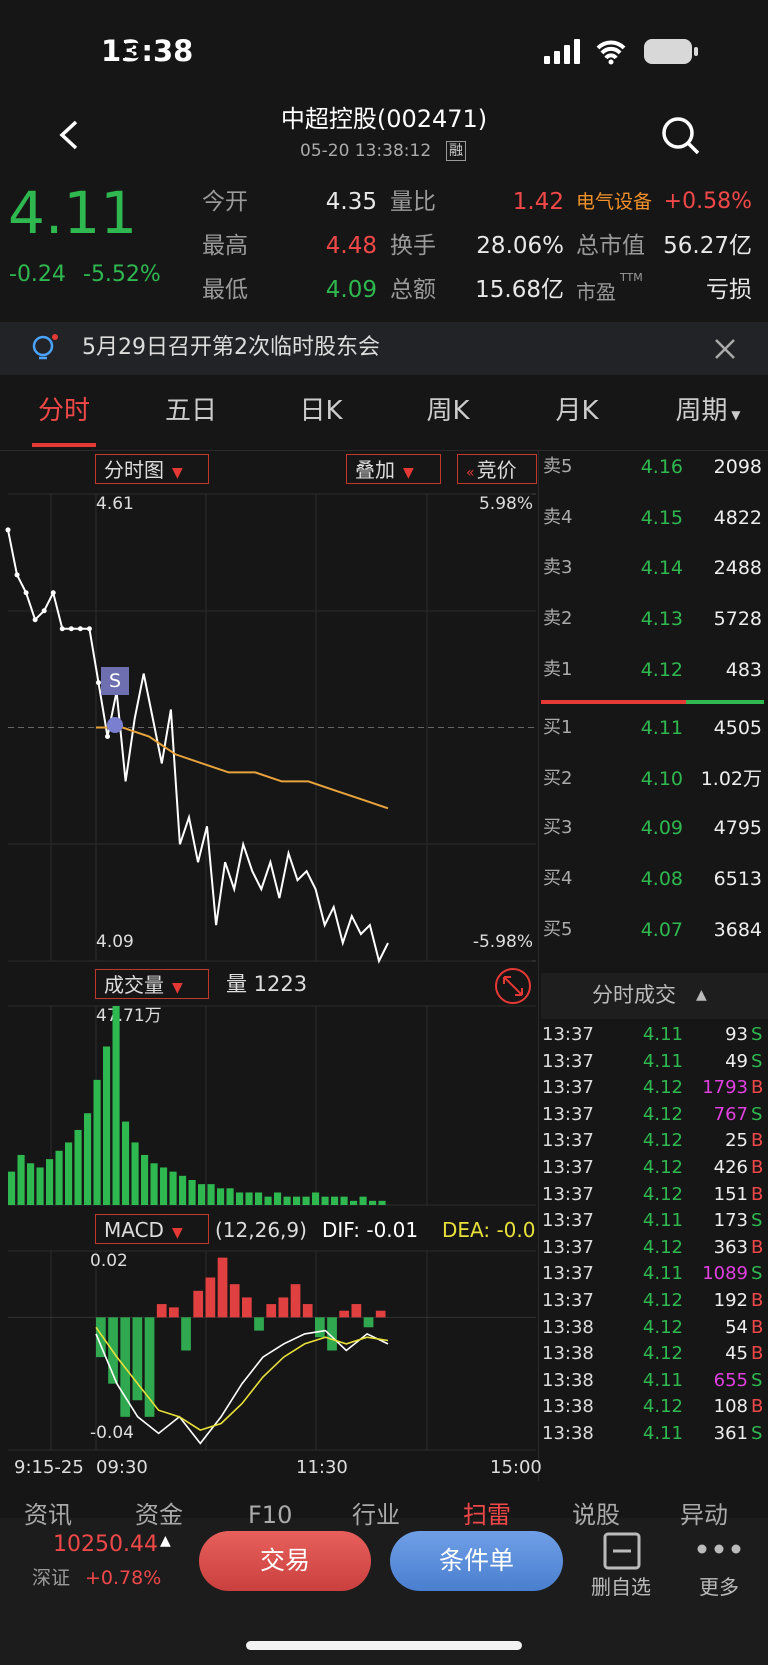 The height and width of the screenshot is (1665, 768). What do you see at coordinates (375, 470) in the screenshot?
I see `select-label: 叠加` at bounding box center [375, 470].